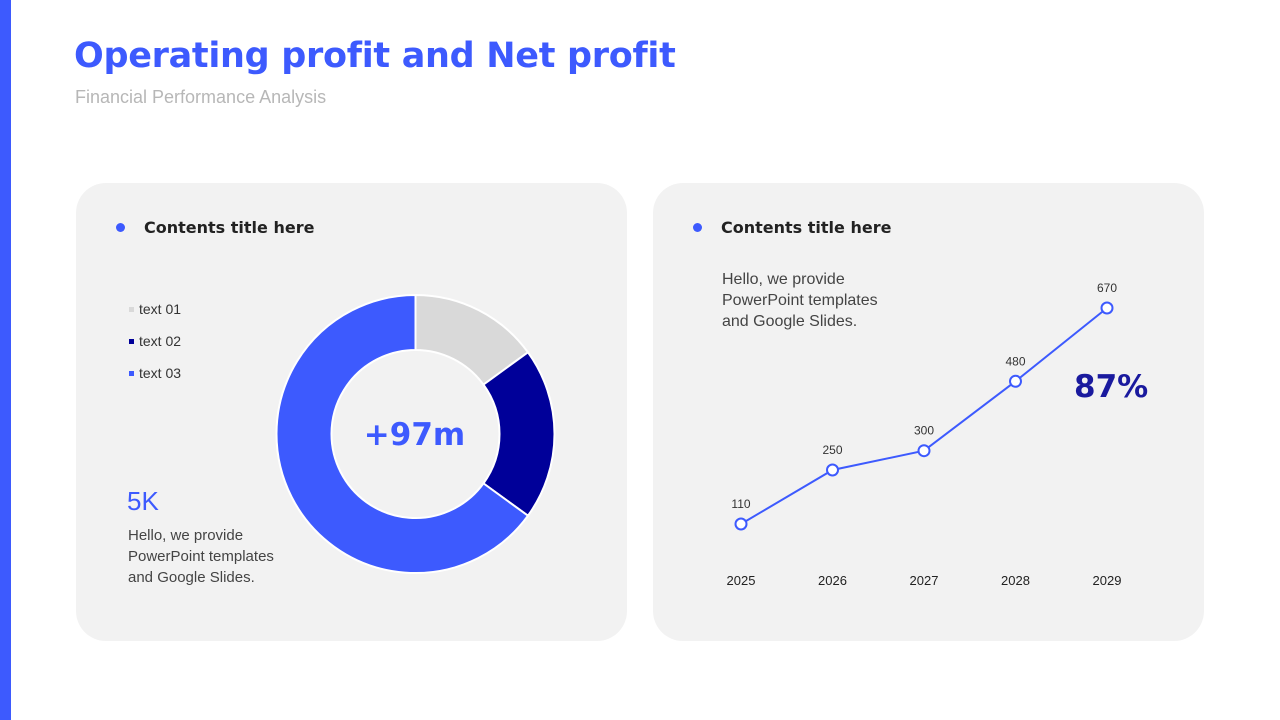  I want to click on donut-center-label: +97m, so click(414, 435).